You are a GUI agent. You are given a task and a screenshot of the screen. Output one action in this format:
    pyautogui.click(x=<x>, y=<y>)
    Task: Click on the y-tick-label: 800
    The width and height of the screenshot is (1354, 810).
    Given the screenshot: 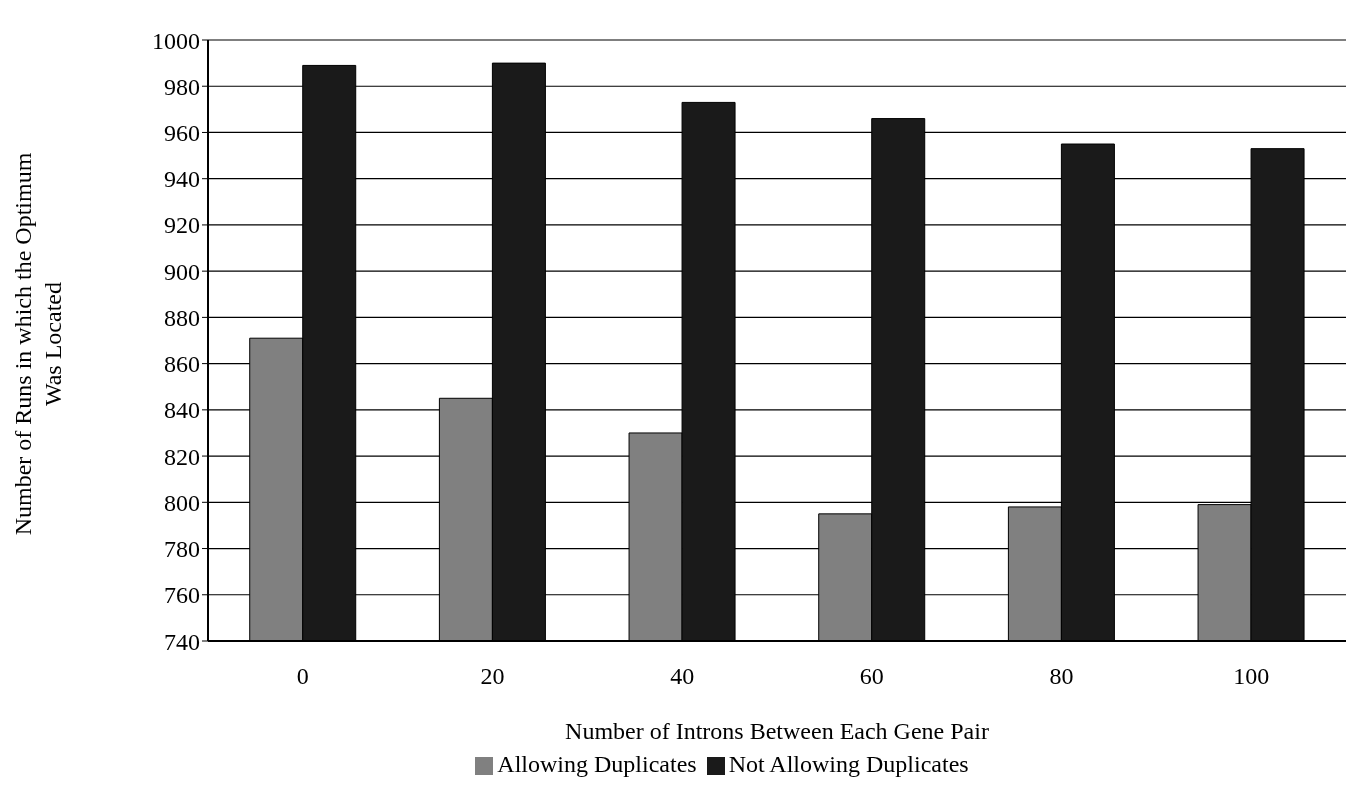 What is the action you would take?
    pyautogui.click(x=182, y=502)
    